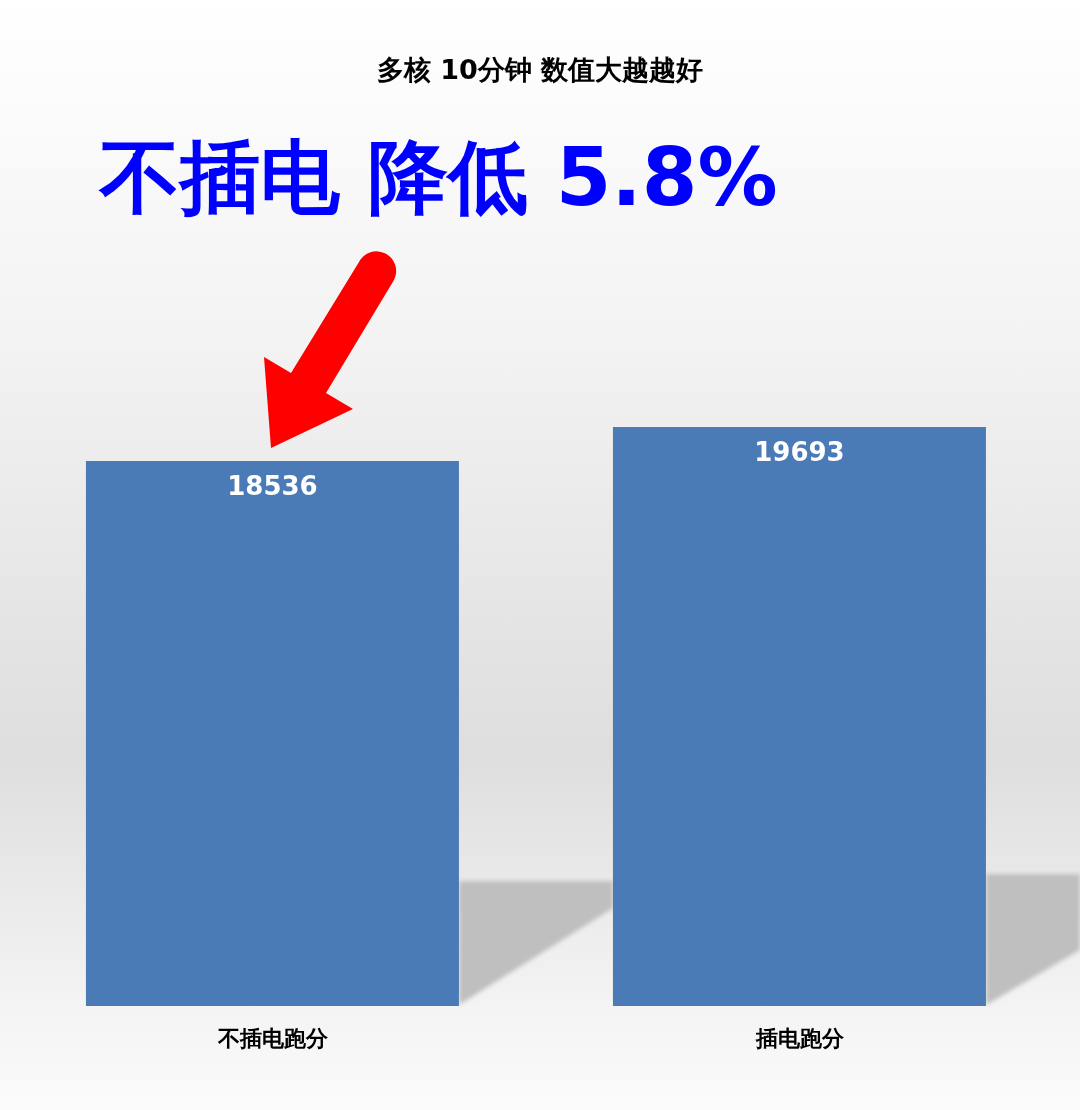 The image size is (1080, 1110). I want to click on chart-title: 多核 10分钟 数值大越越好, so click(540, 70).